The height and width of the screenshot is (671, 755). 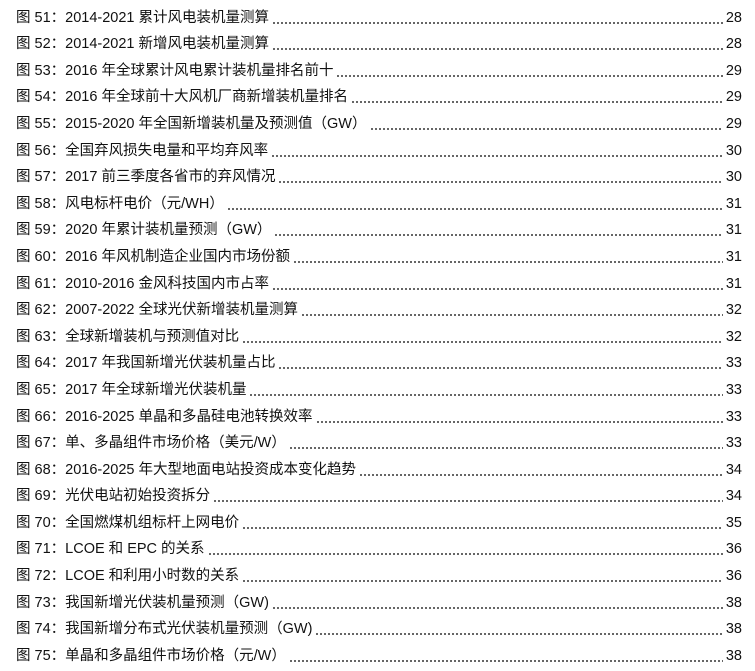 I want to click on toc-entry-title: 图 66：2016-2025 单晶和多晶硅电池转换效率, so click(x=164, y=416).